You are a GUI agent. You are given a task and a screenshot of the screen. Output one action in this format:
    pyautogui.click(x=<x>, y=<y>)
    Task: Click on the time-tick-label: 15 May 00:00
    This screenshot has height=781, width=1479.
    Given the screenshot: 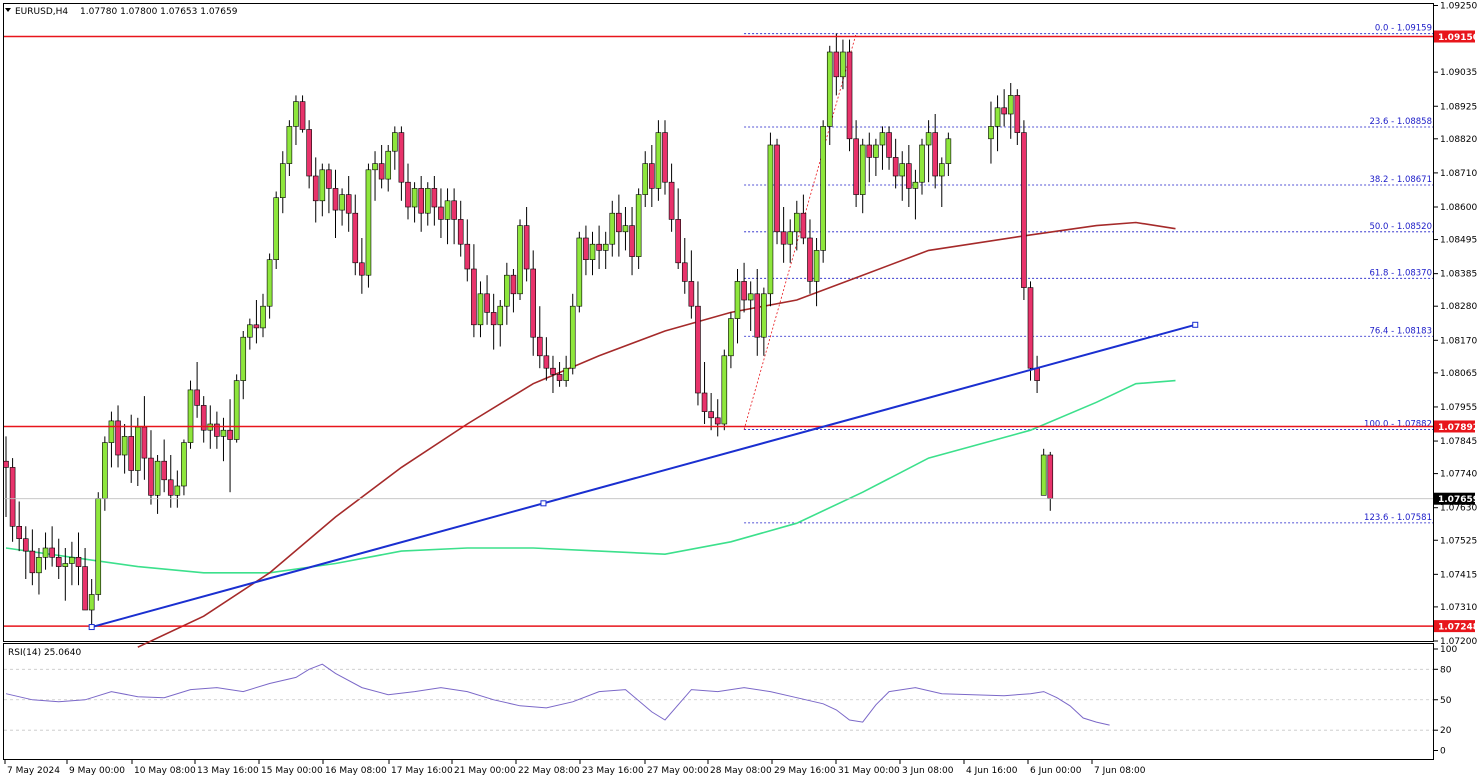 What is the action you would take?
    pyautogui.click(x=292, y=771)
    